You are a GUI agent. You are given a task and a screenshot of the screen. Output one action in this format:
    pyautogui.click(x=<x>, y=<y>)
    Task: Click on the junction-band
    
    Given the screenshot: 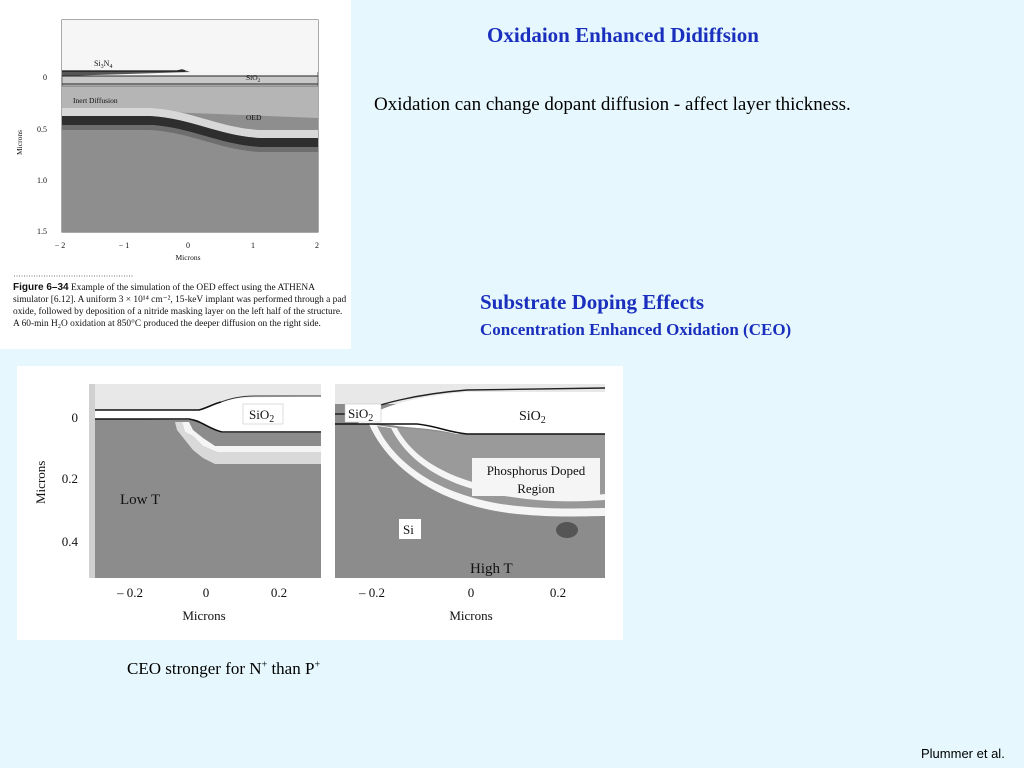 What is the action you would take?
    pyautogui.click(x=190, y=131)
    